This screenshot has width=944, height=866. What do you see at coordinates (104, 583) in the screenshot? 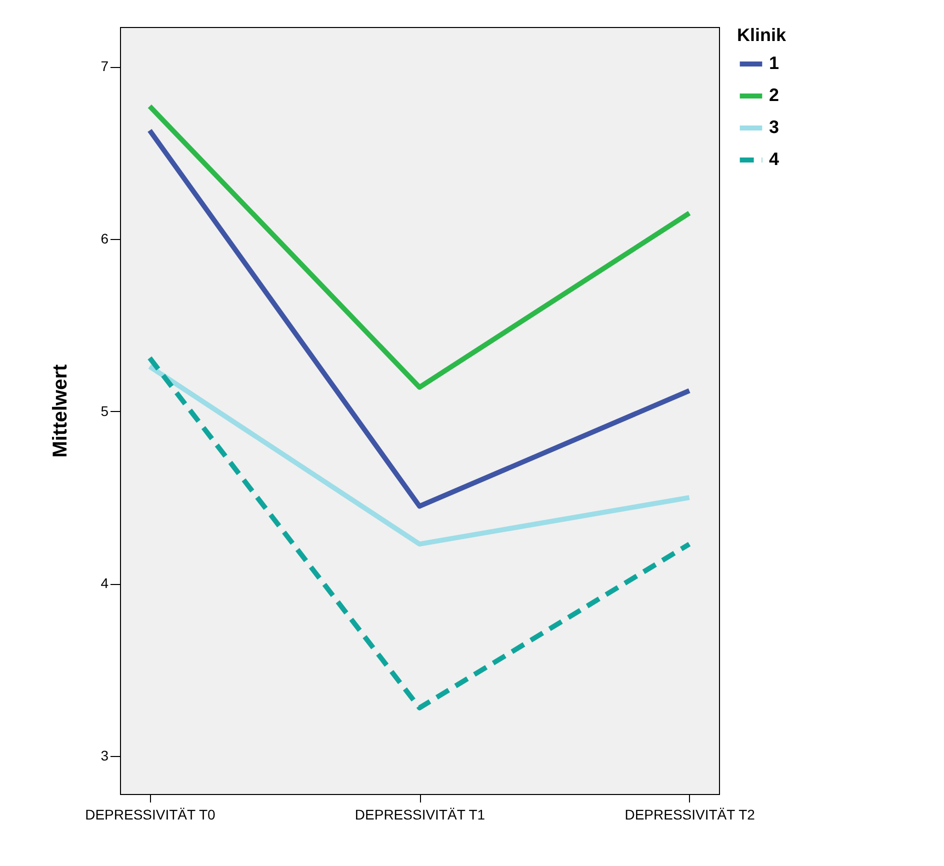
I see `y-tick-label: 4` at bounding box center [104, 583].